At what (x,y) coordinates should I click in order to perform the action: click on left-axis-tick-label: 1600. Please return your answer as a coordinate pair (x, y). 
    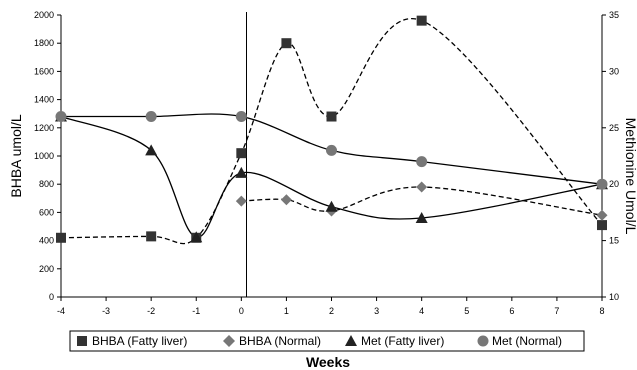
    Looking at the image, I should click on (44, 71).